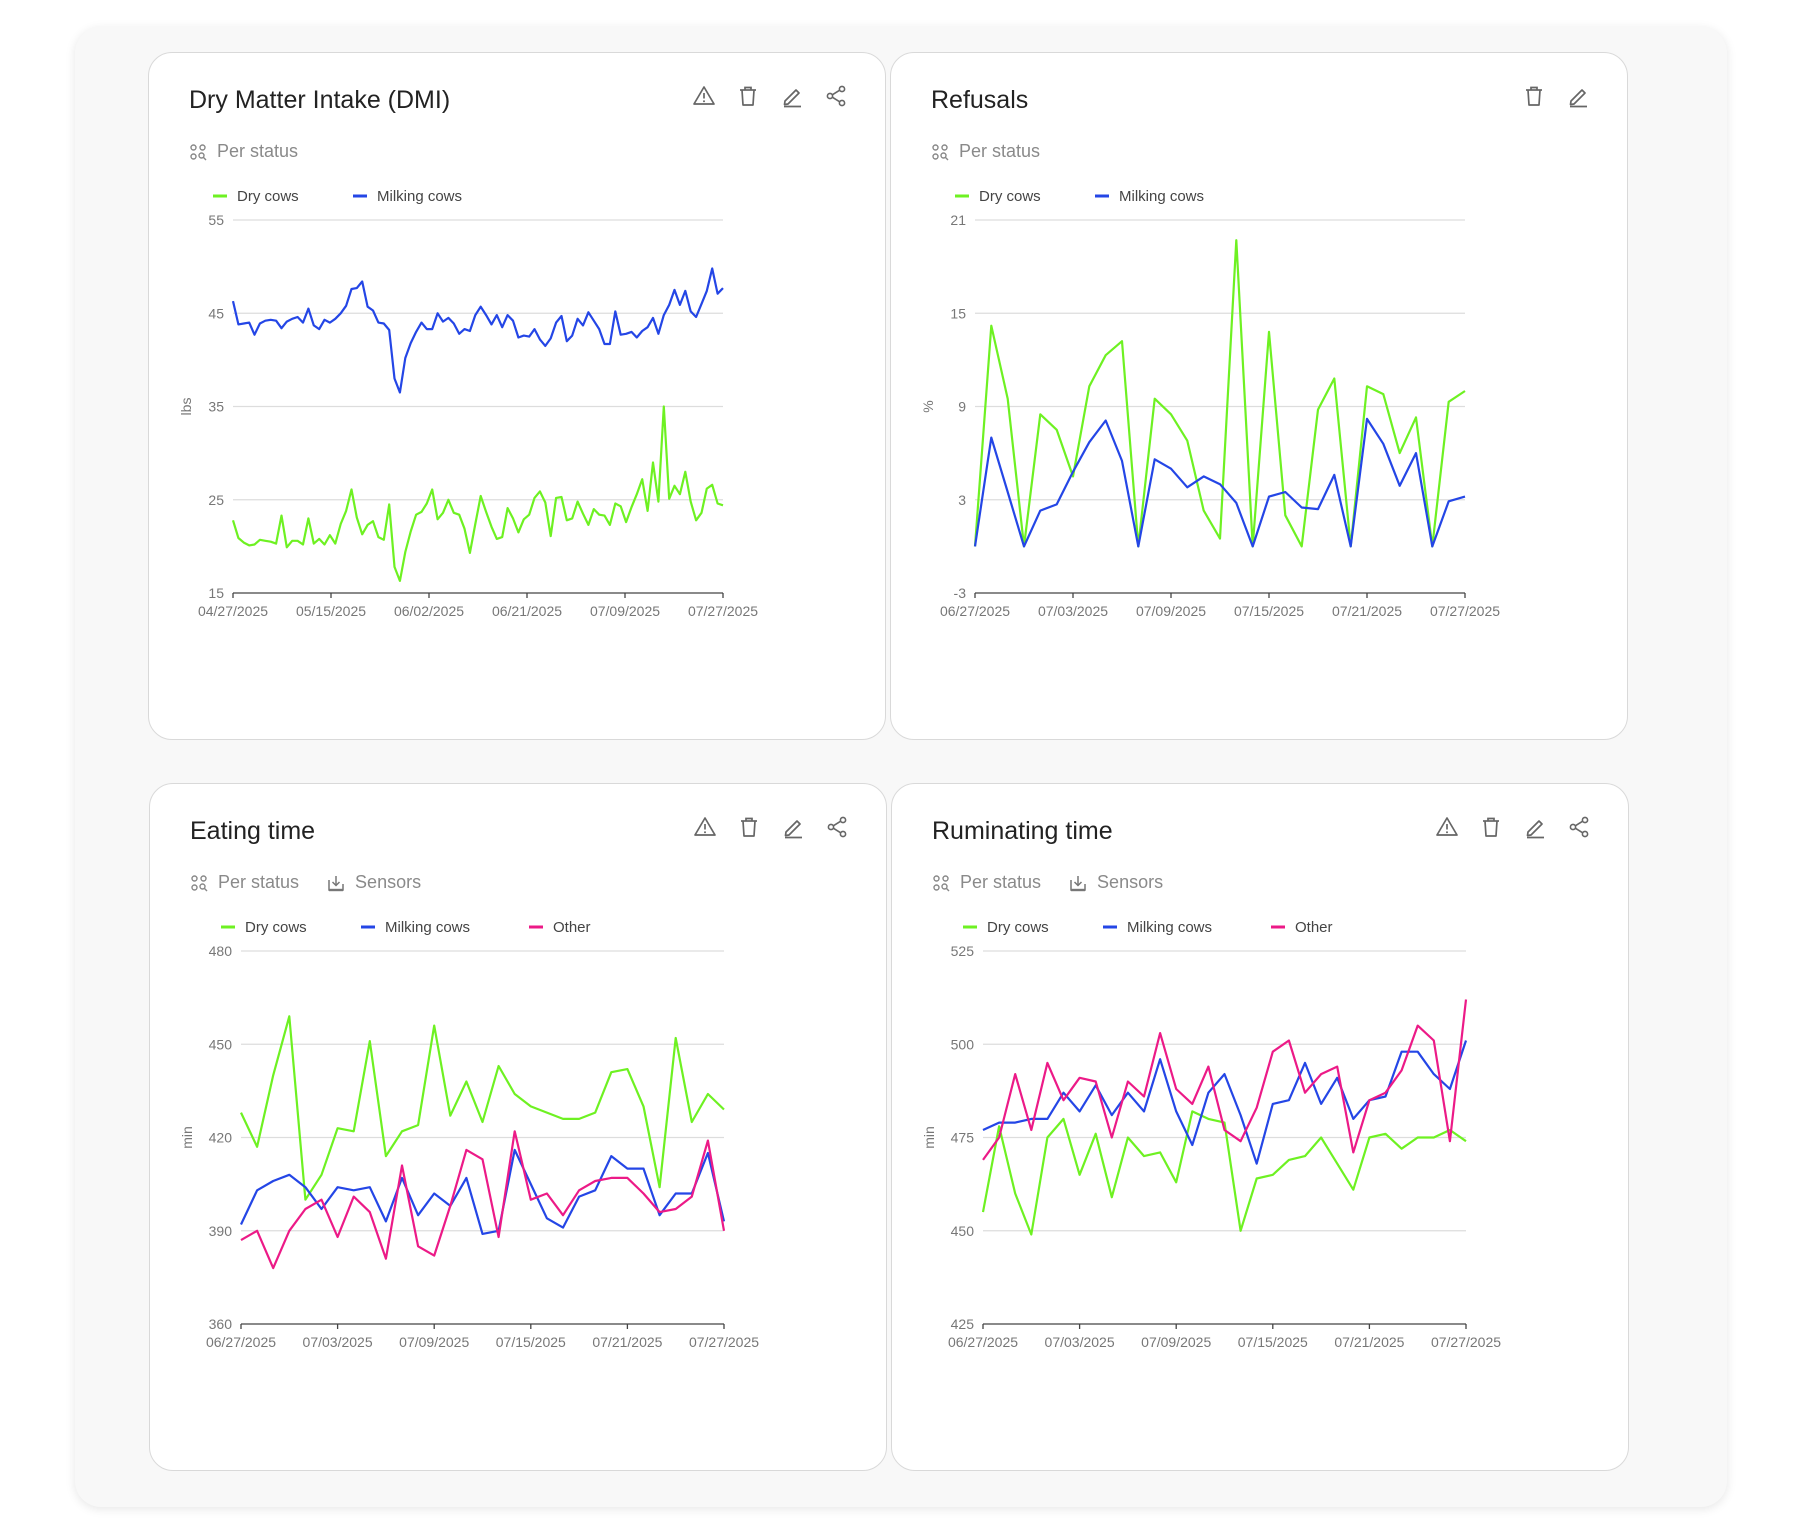  I want to click on x-tick-label: 04/27/2025, so click(233, 611).